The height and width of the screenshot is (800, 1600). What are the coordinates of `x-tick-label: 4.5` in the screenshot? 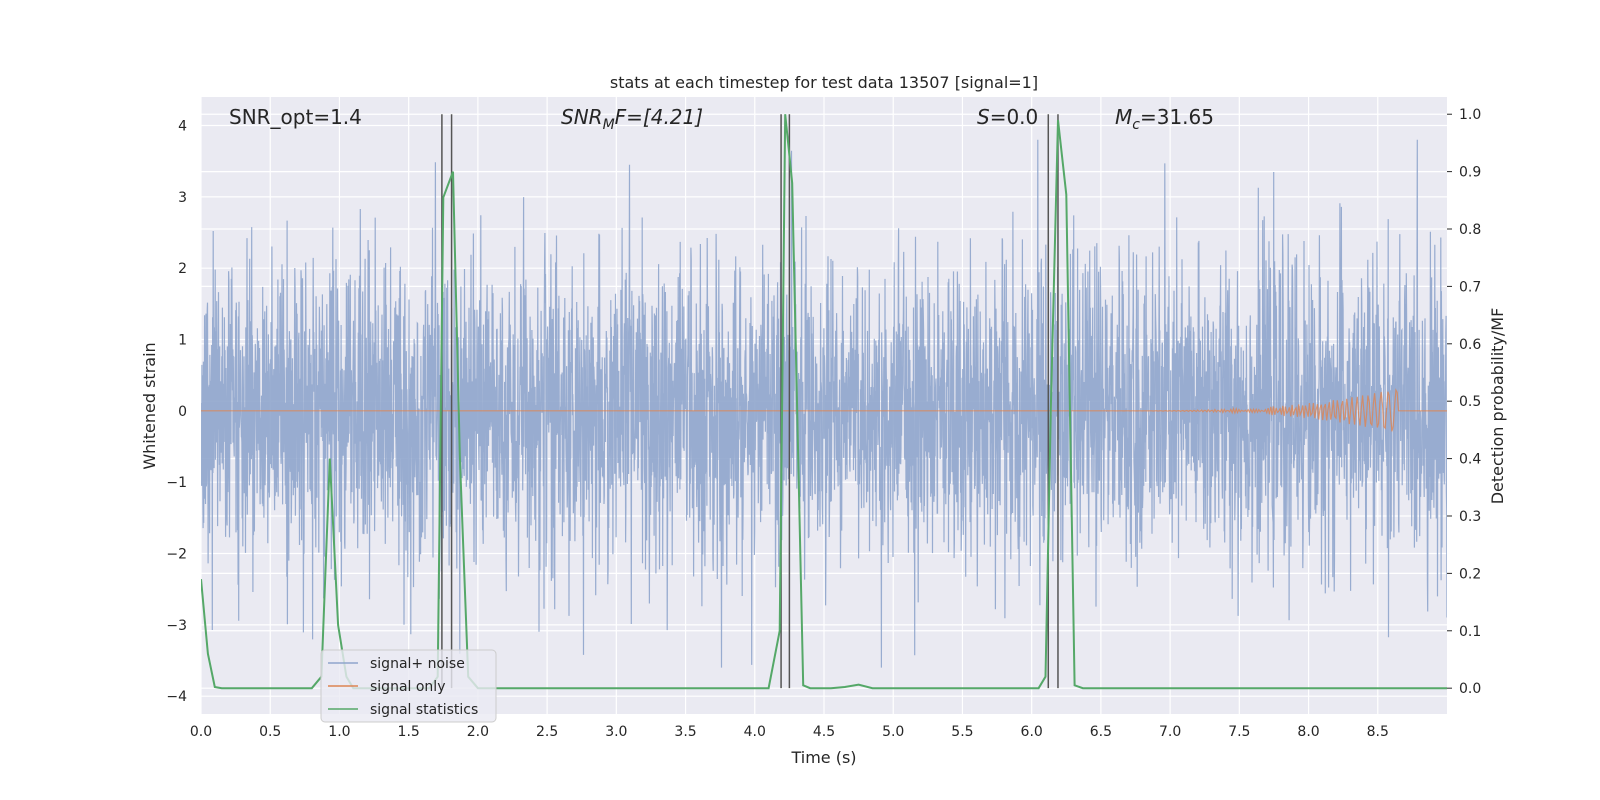 It's located at (824, 732).